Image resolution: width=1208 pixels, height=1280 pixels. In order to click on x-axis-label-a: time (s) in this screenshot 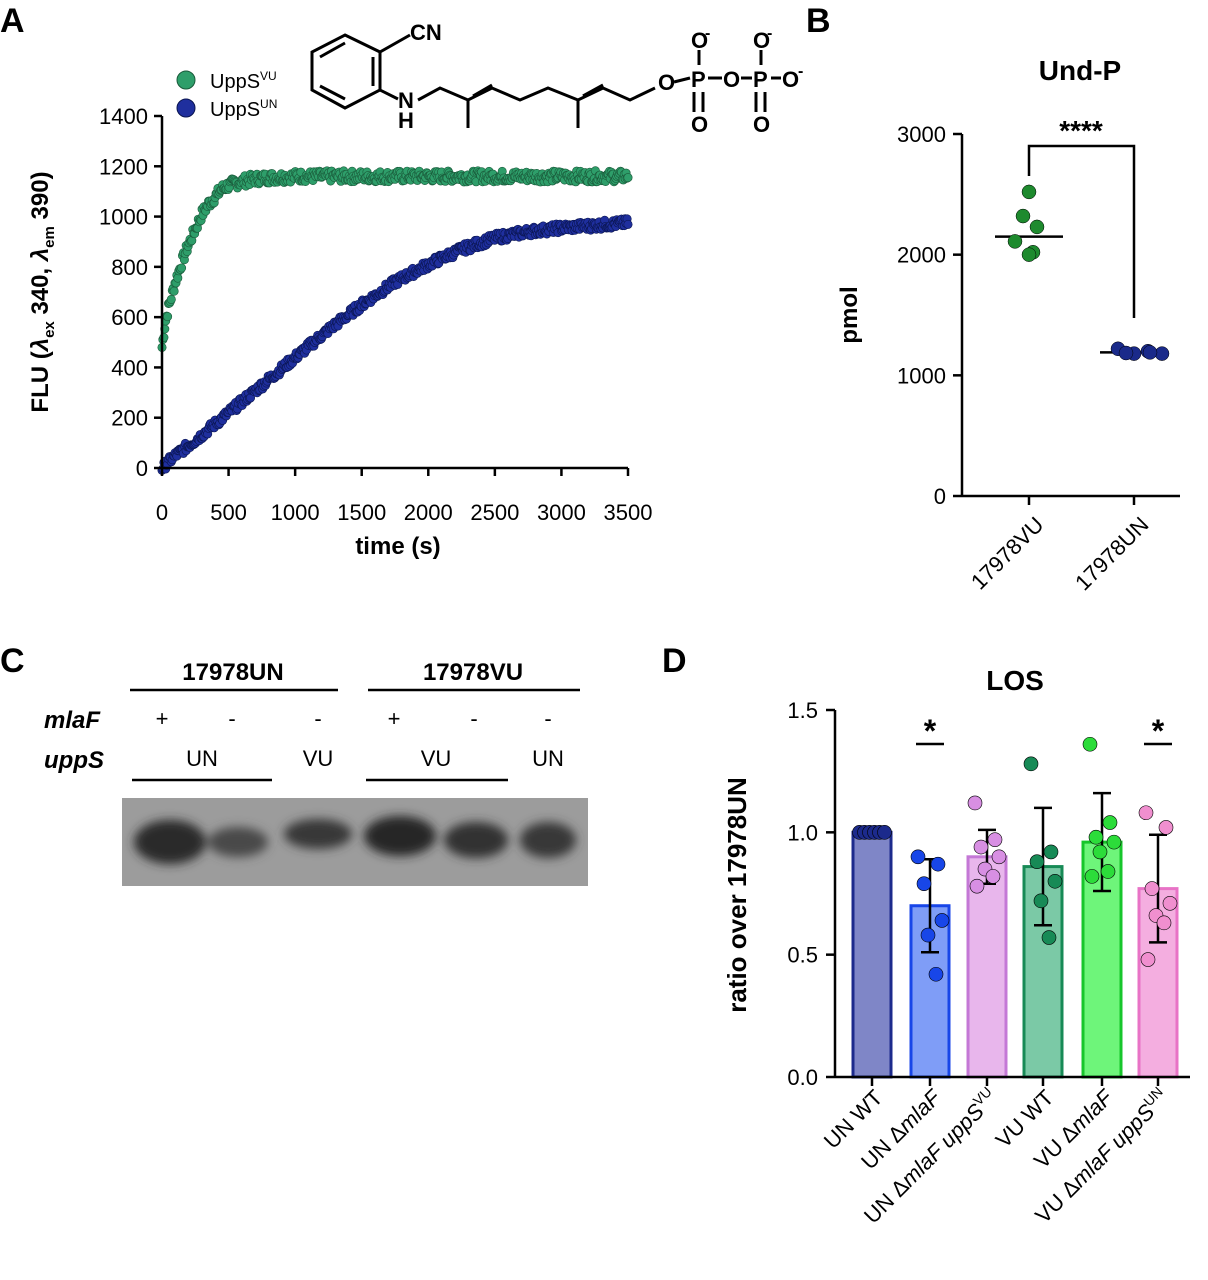, I will do `click(397, 546)`.